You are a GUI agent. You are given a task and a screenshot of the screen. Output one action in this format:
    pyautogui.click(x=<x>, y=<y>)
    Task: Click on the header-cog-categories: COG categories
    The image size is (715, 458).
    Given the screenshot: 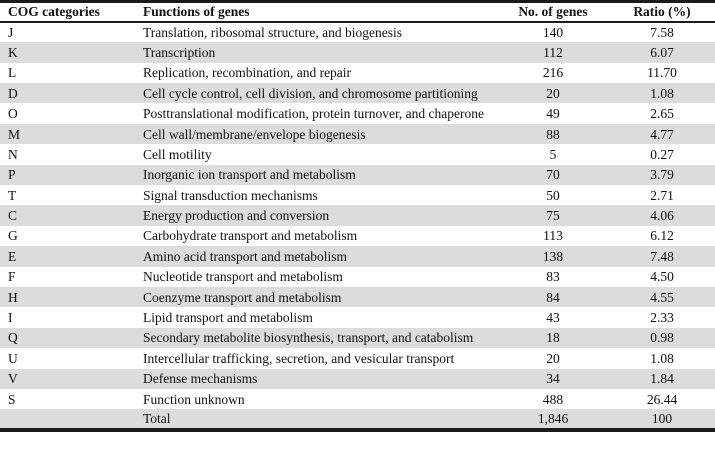 What is the action you would take?
    pyautogui.click(x=54, y=12)
    